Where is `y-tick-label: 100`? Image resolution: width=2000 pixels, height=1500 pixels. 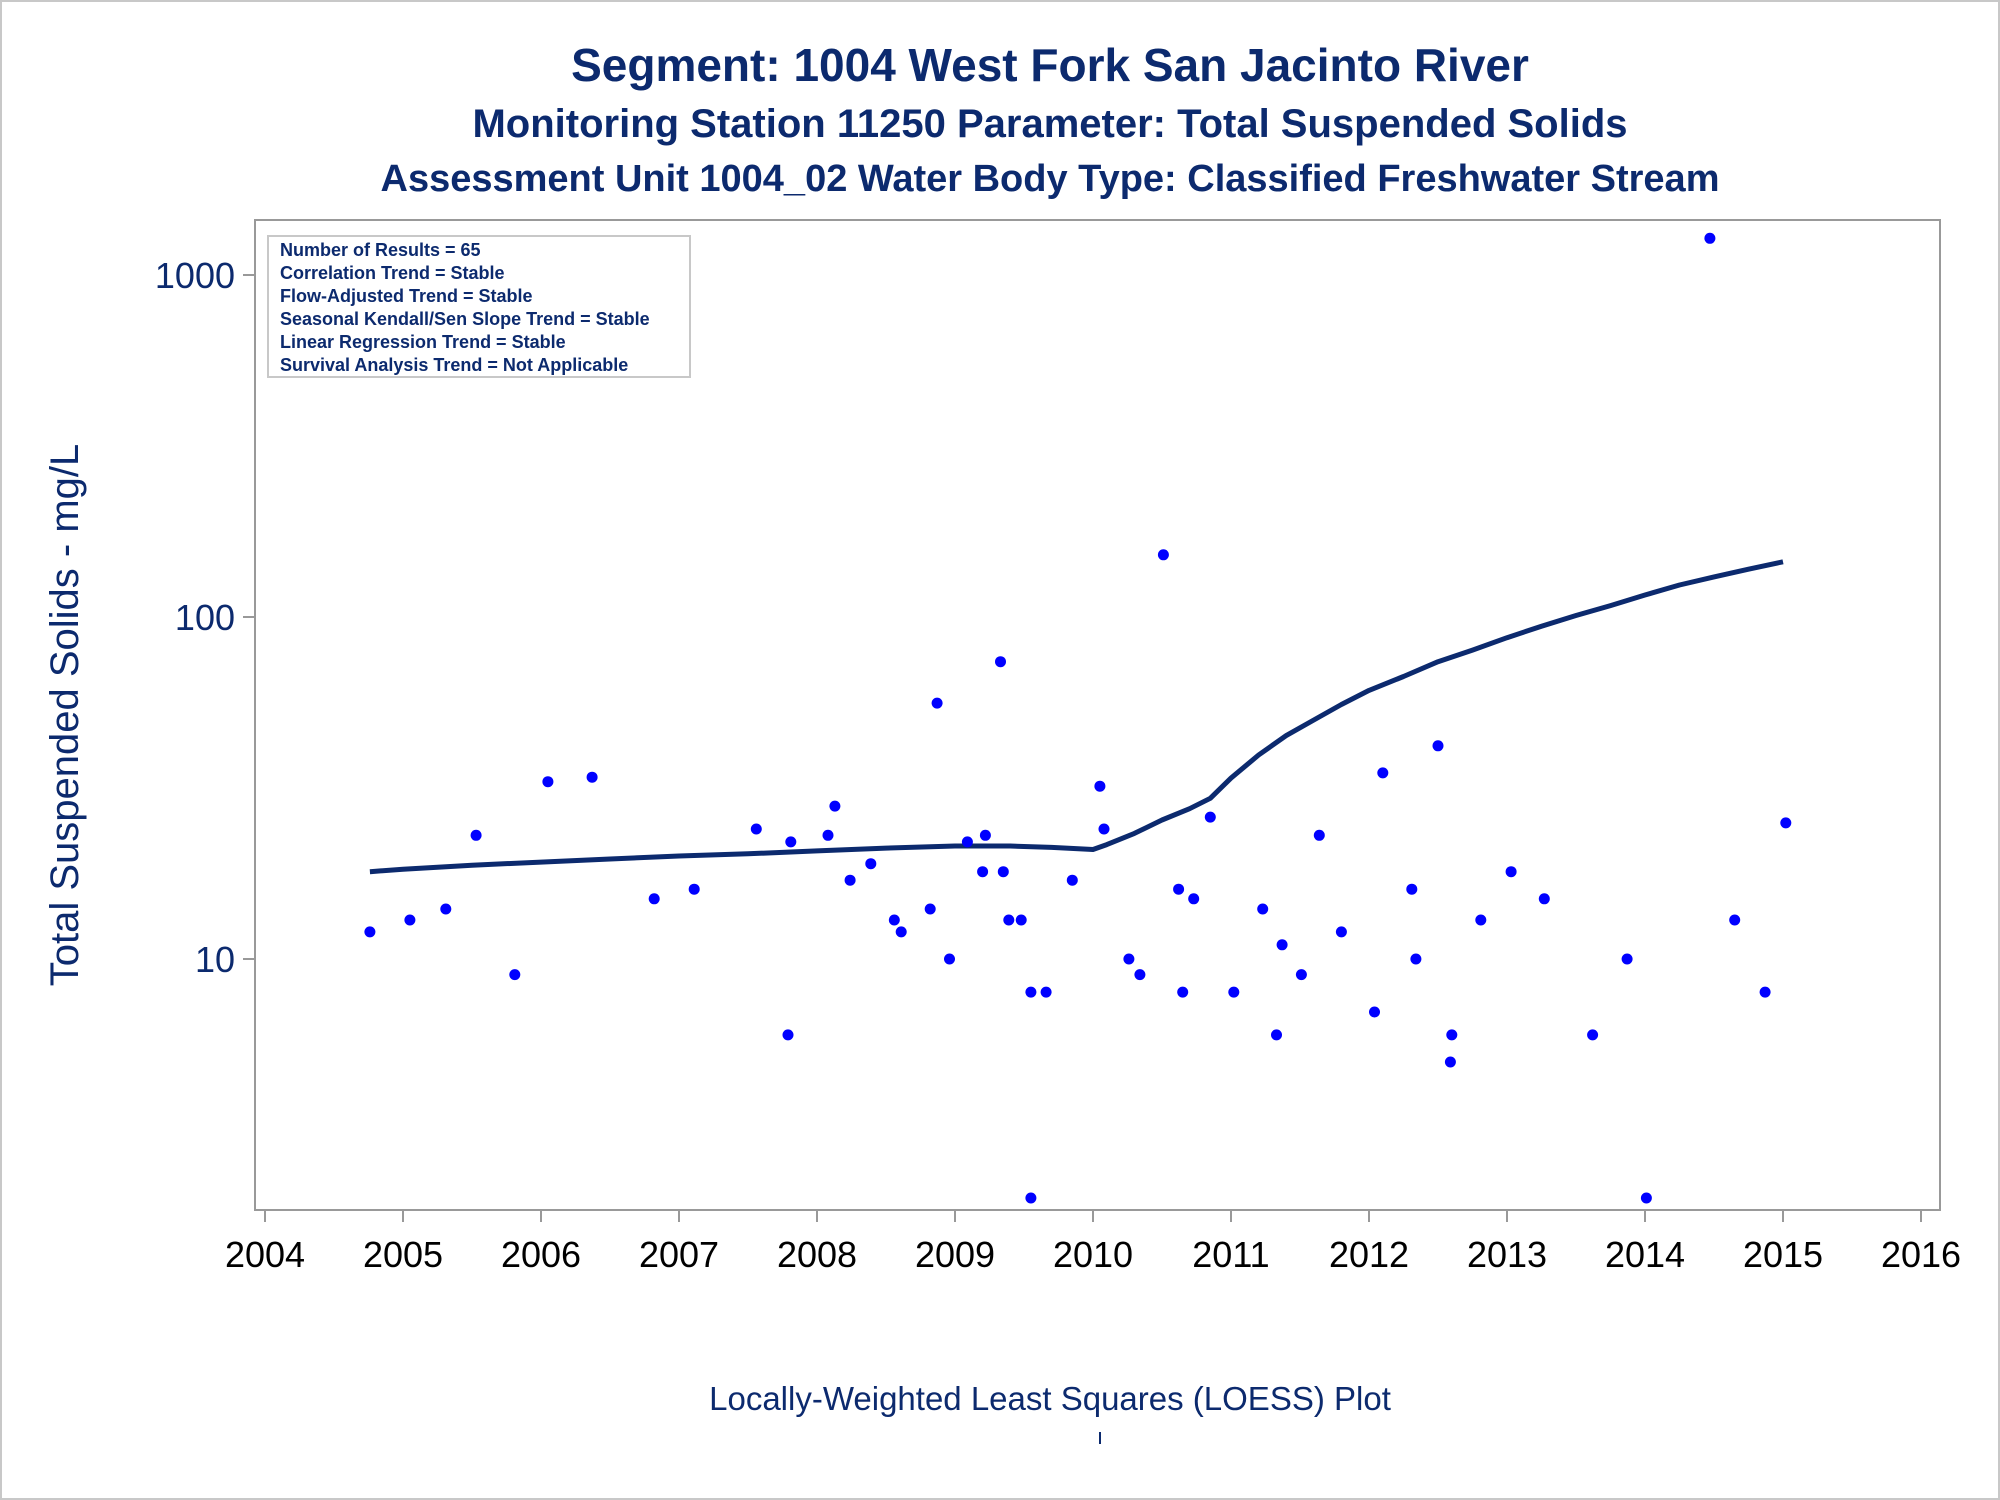
y-tick-label: 100 is located at coordinates (205, 617).